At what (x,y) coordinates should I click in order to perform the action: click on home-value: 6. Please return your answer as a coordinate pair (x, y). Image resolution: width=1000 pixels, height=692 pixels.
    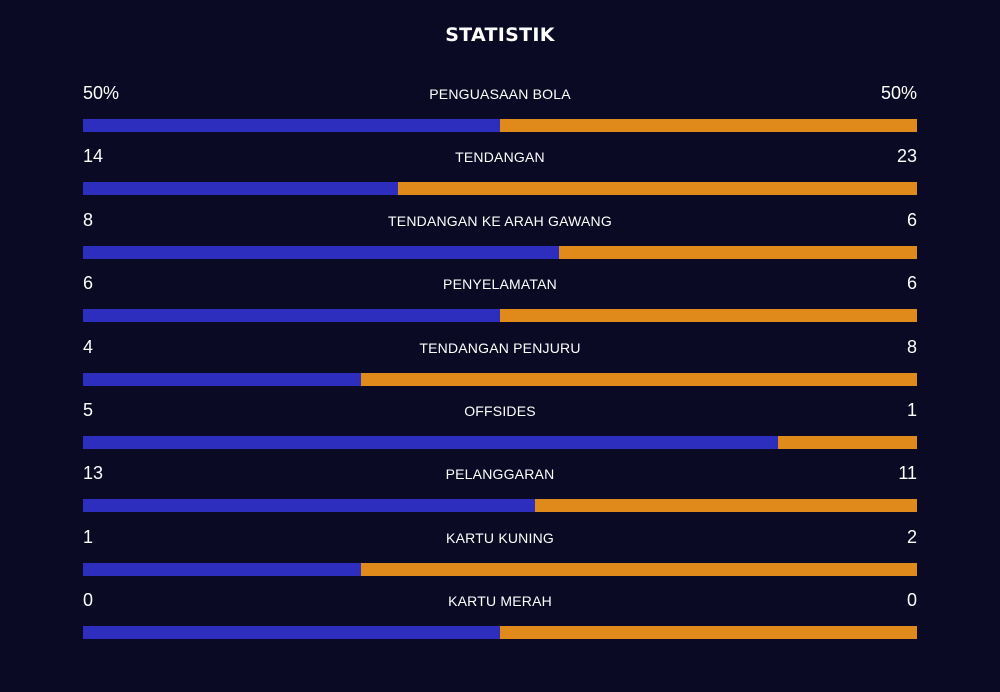
    Looking at the image, I should click on (88, 283).